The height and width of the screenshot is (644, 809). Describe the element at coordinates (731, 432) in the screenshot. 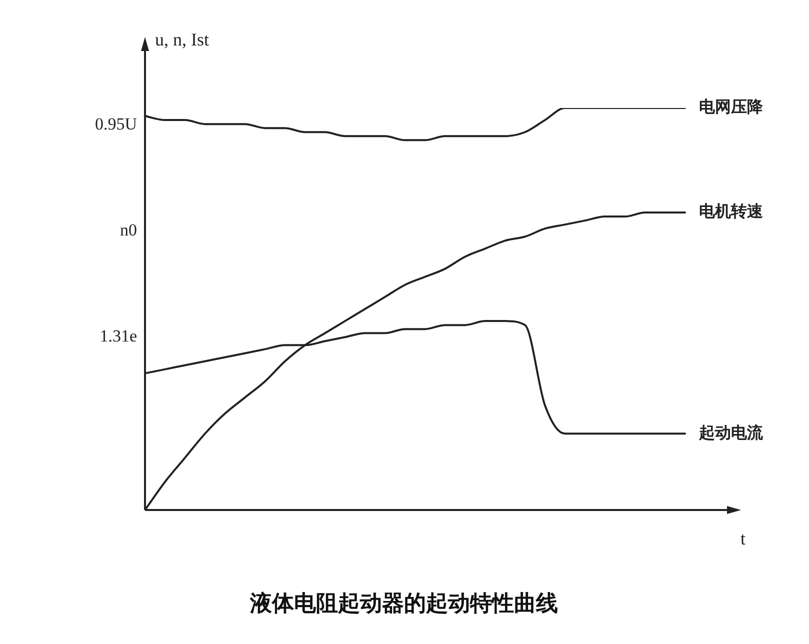

I see `series-label: 起动电流` at that location.